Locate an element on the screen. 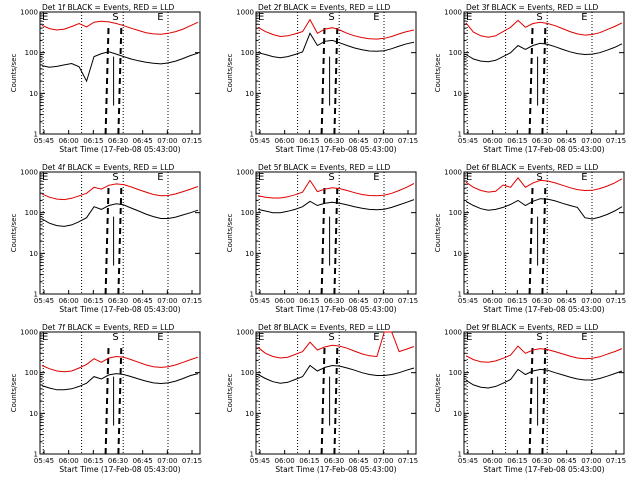 The height and width of the screenshot is (480, 640). panel-title: Det 3f BLACK = Events, RED = LLD is located at coordinates (532, 7).